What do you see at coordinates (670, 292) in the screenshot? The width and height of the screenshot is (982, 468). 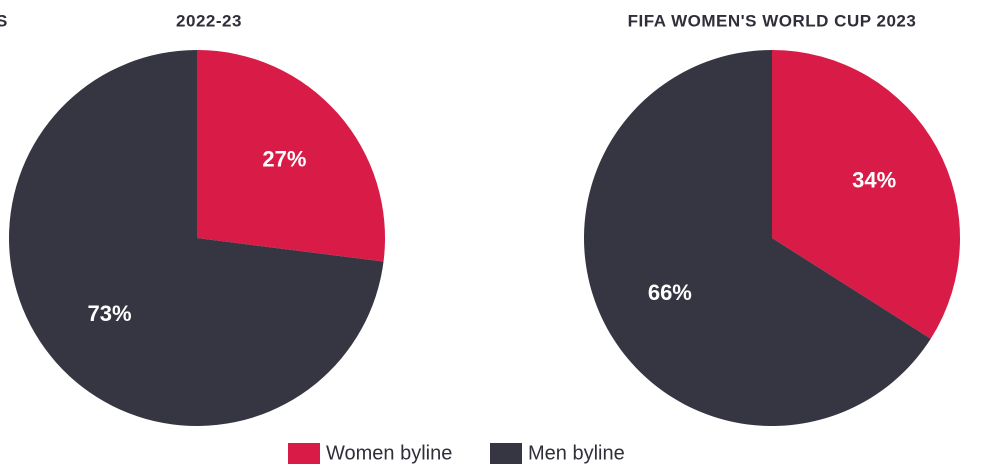 I see `value-label: 66%` at bounding box center [670, 292].